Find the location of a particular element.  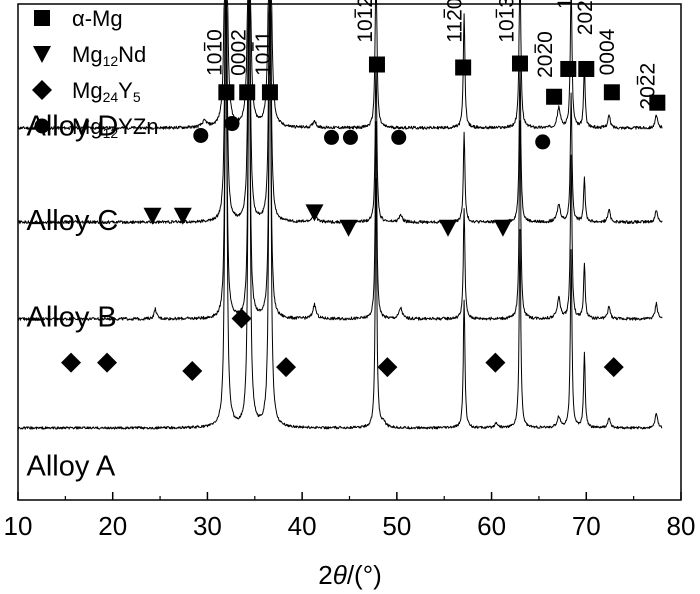

reflection-label-text: 0002 is located at coordinates (238, 52).